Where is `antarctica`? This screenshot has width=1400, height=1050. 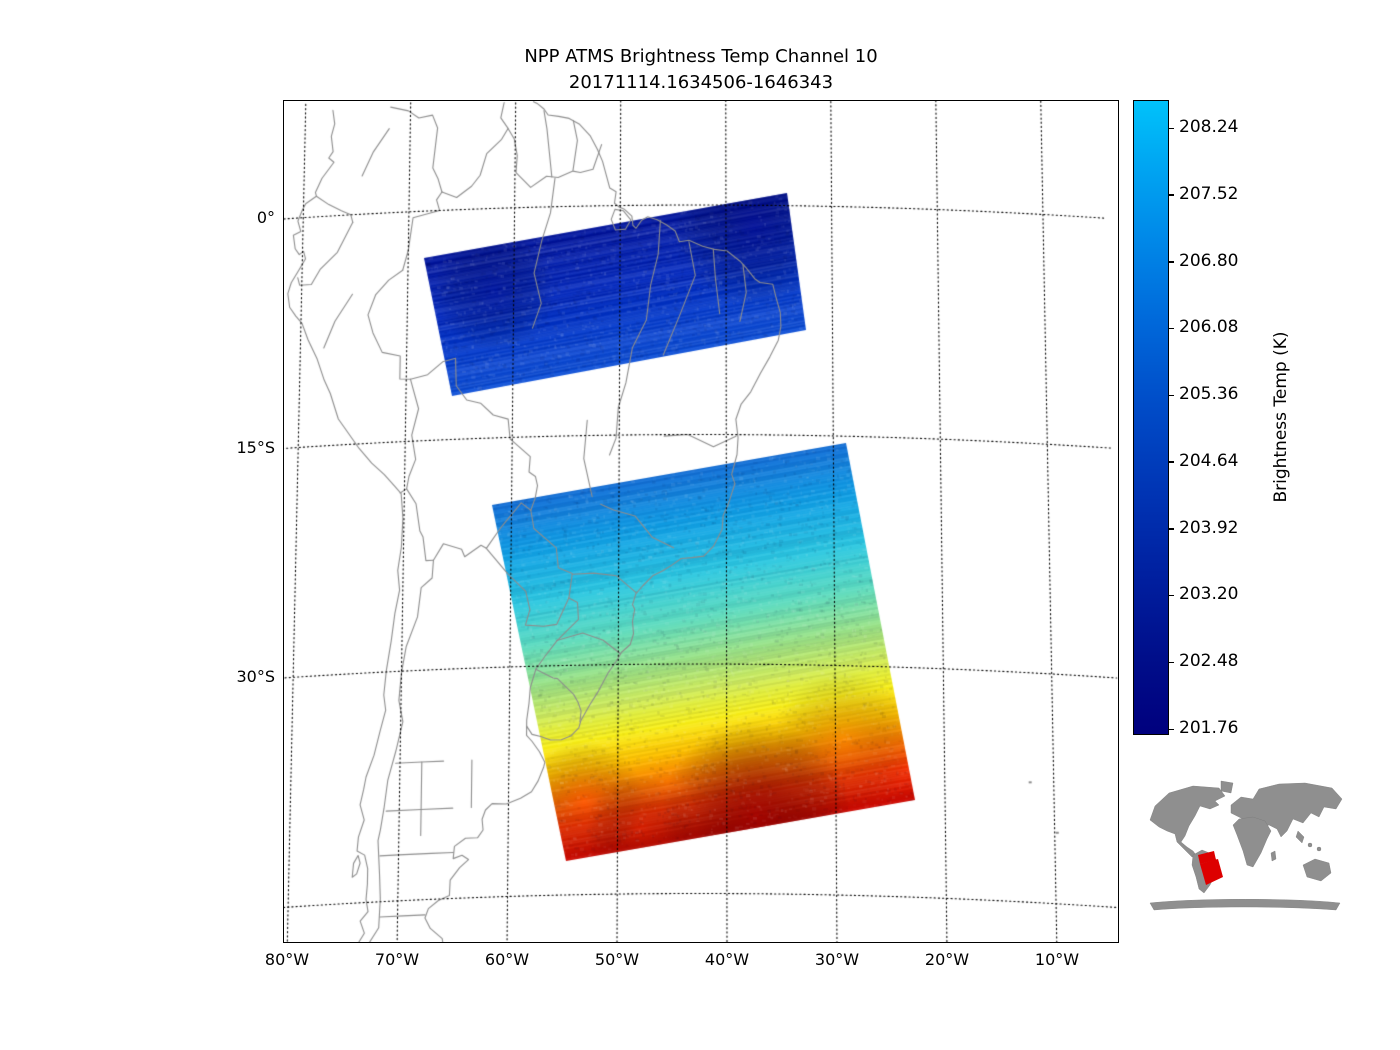 antarctica is located at coordinates (1245, 905).